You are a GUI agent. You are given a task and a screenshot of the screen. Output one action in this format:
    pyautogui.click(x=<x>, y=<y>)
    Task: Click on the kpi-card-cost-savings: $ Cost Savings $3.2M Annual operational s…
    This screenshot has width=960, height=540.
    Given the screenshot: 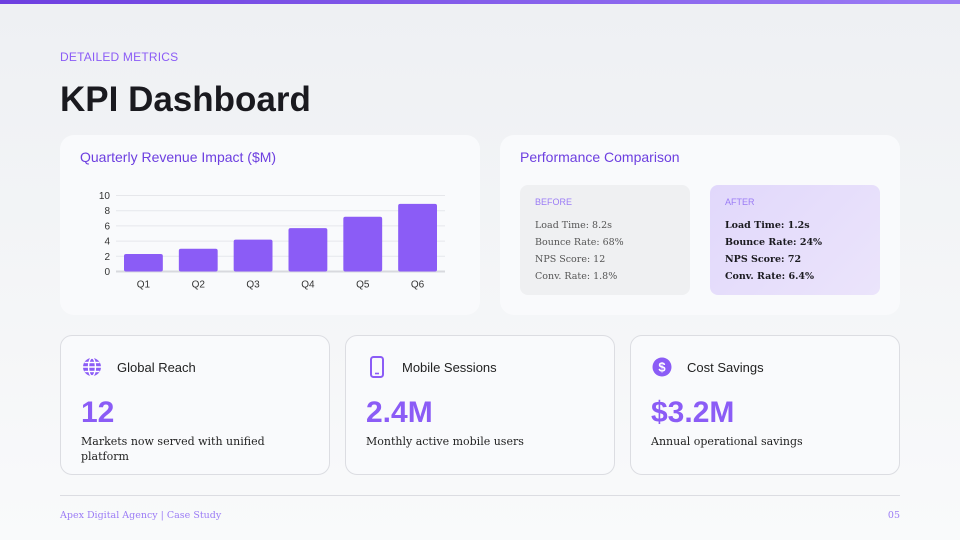 What is the action you would take?
    pyautogui.click(x=765, y=405)
    